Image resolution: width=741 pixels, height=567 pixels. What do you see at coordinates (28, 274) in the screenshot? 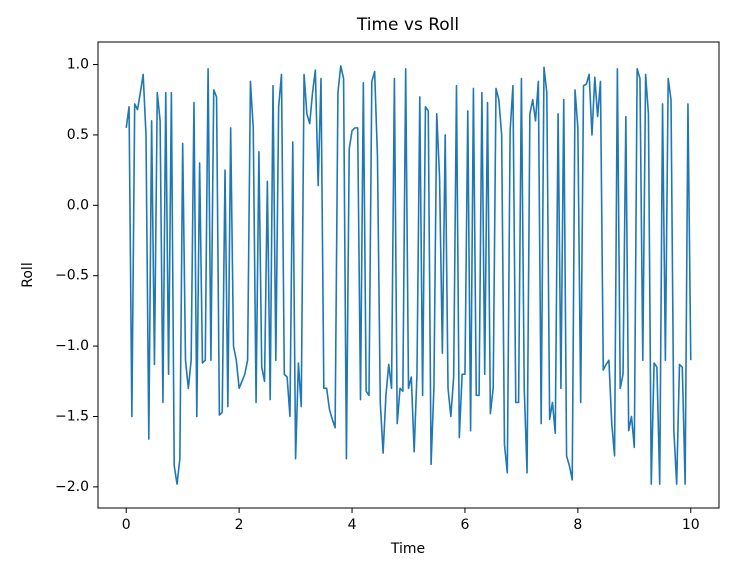
I see `y-axis-label: Roll` at bounding box center [28, 274].